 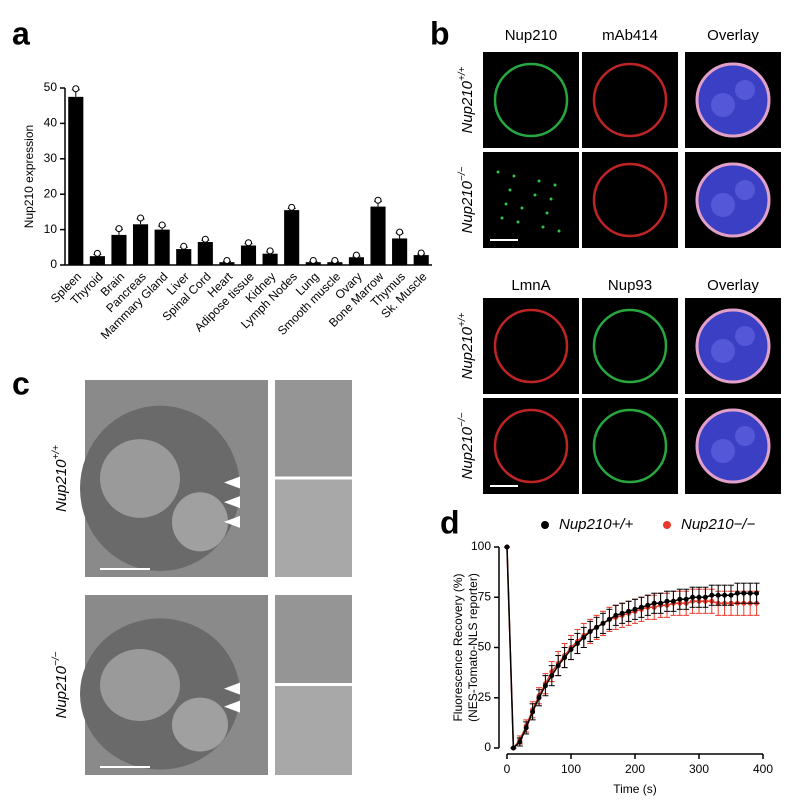 I want to click on genotype-label: Nup210−/−, so click(x=60, y=684).